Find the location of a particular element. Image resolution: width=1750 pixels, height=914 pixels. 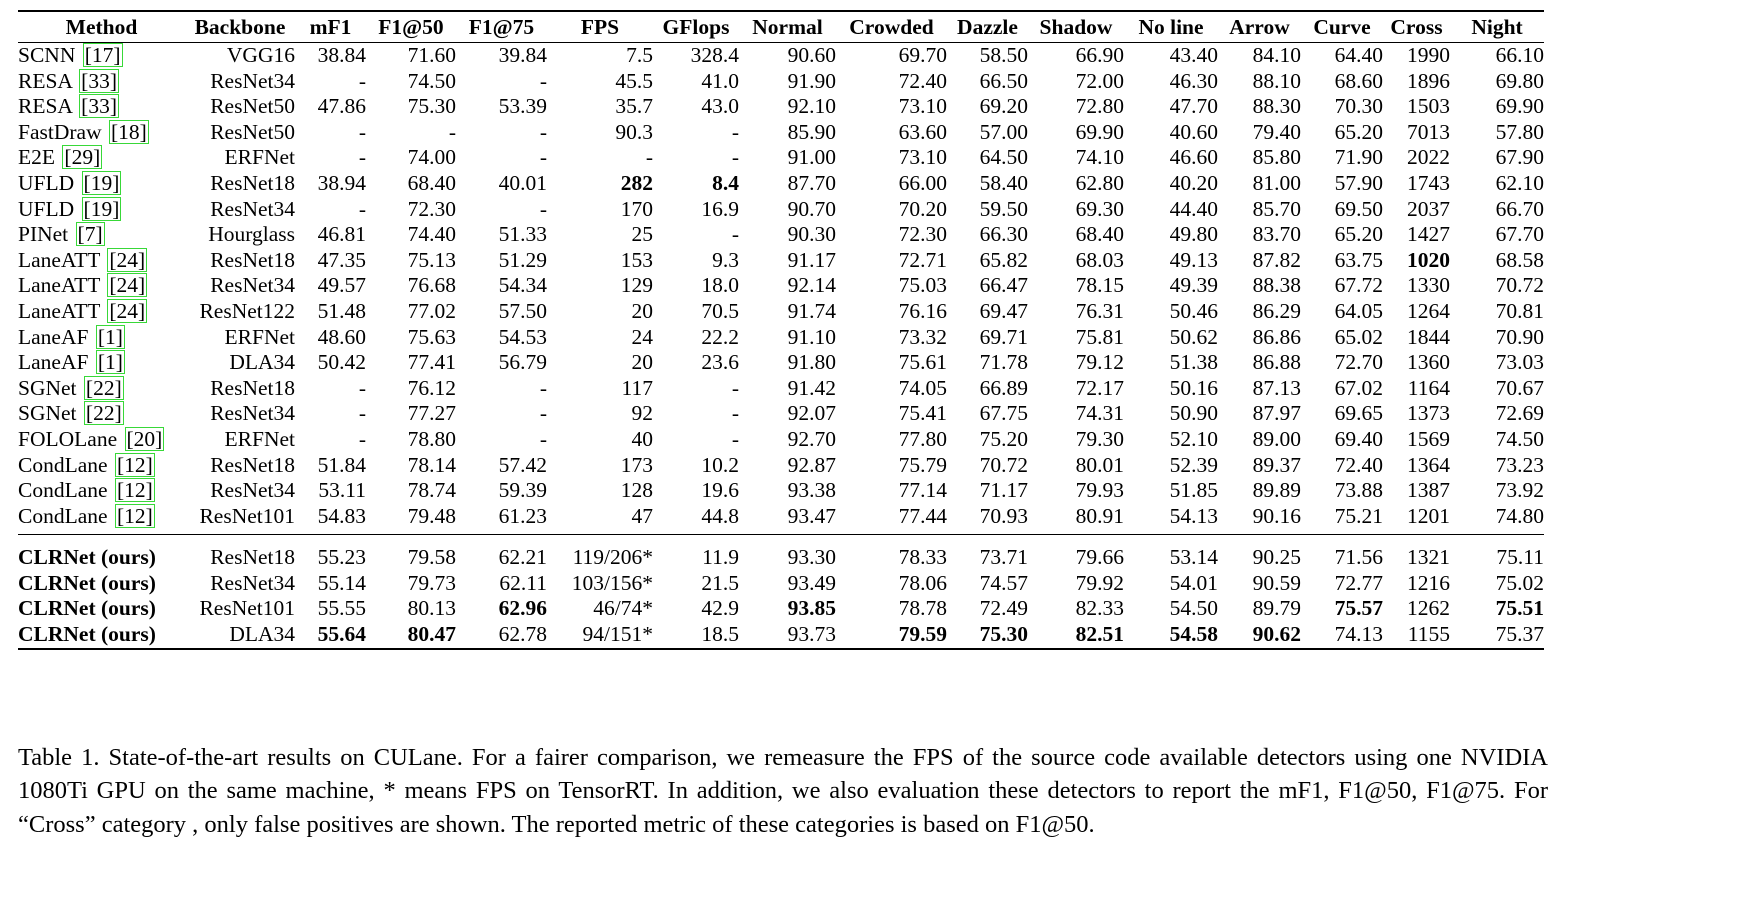

metric-cell: 57.00 is located at coordinates (1003, 131).